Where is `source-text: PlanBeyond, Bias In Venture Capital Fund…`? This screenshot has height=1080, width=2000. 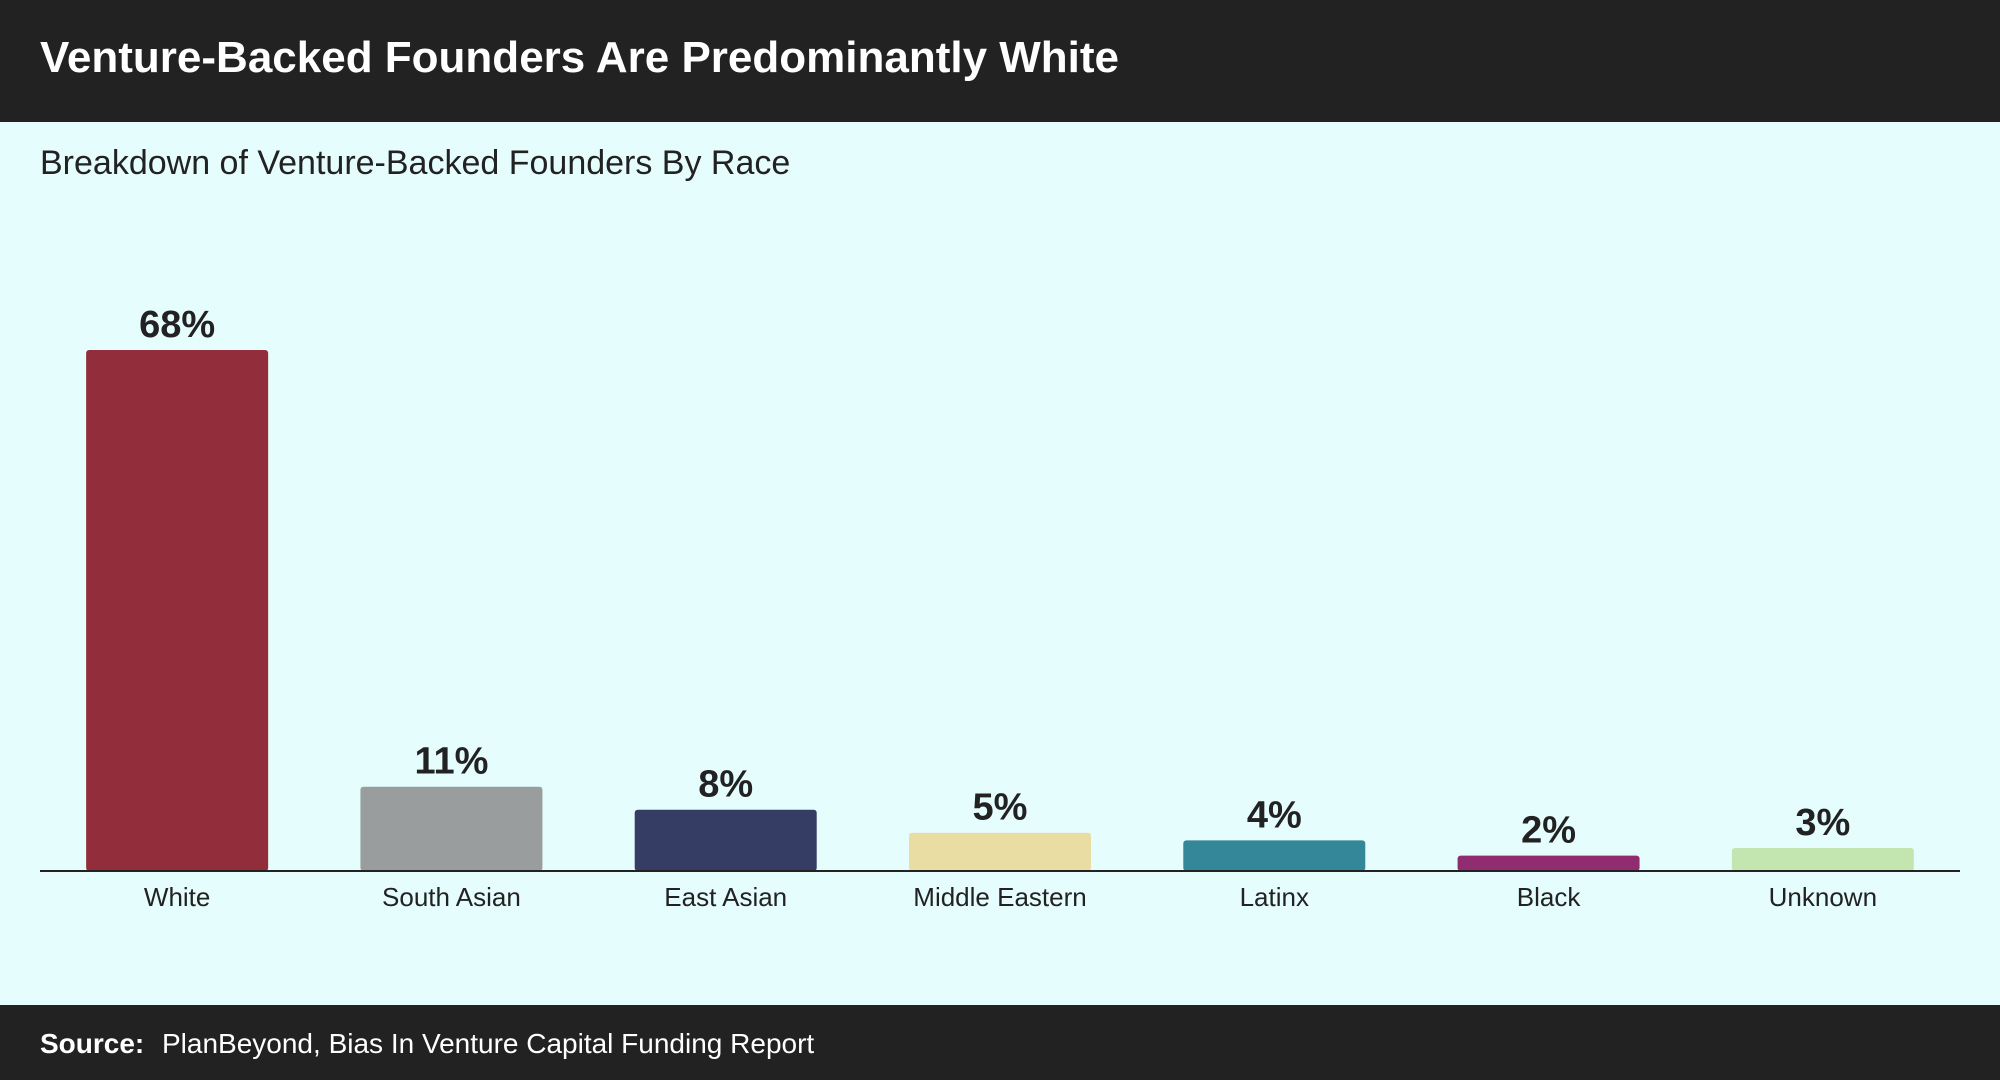 source-text: PlanBeyond, Bias In Venture Capital Fund… is located at coordinates (488, 1043).